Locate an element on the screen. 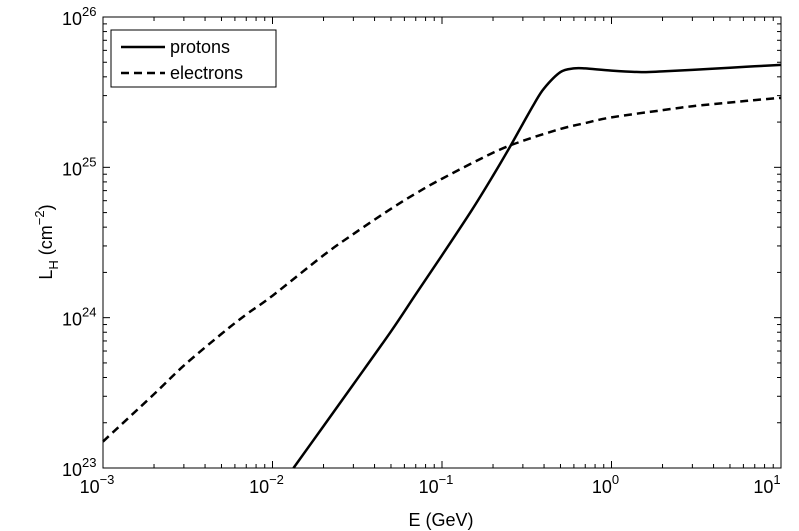 This screenshot has width=799, height=531. x-tick-label: 10¹ is located at coordinates (766, 484).